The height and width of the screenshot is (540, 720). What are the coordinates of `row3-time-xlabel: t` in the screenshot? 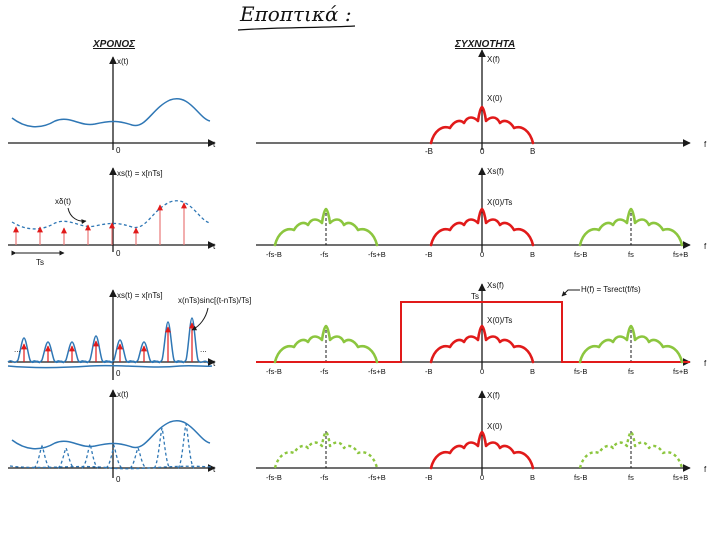 It's located at (214, 363).